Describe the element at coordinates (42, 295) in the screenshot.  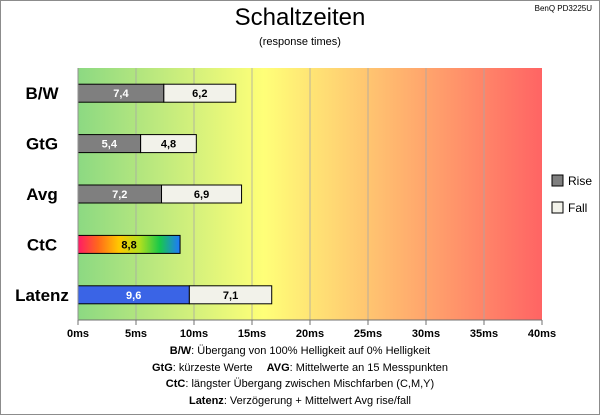
I see `category-label: Latenz` at that location.